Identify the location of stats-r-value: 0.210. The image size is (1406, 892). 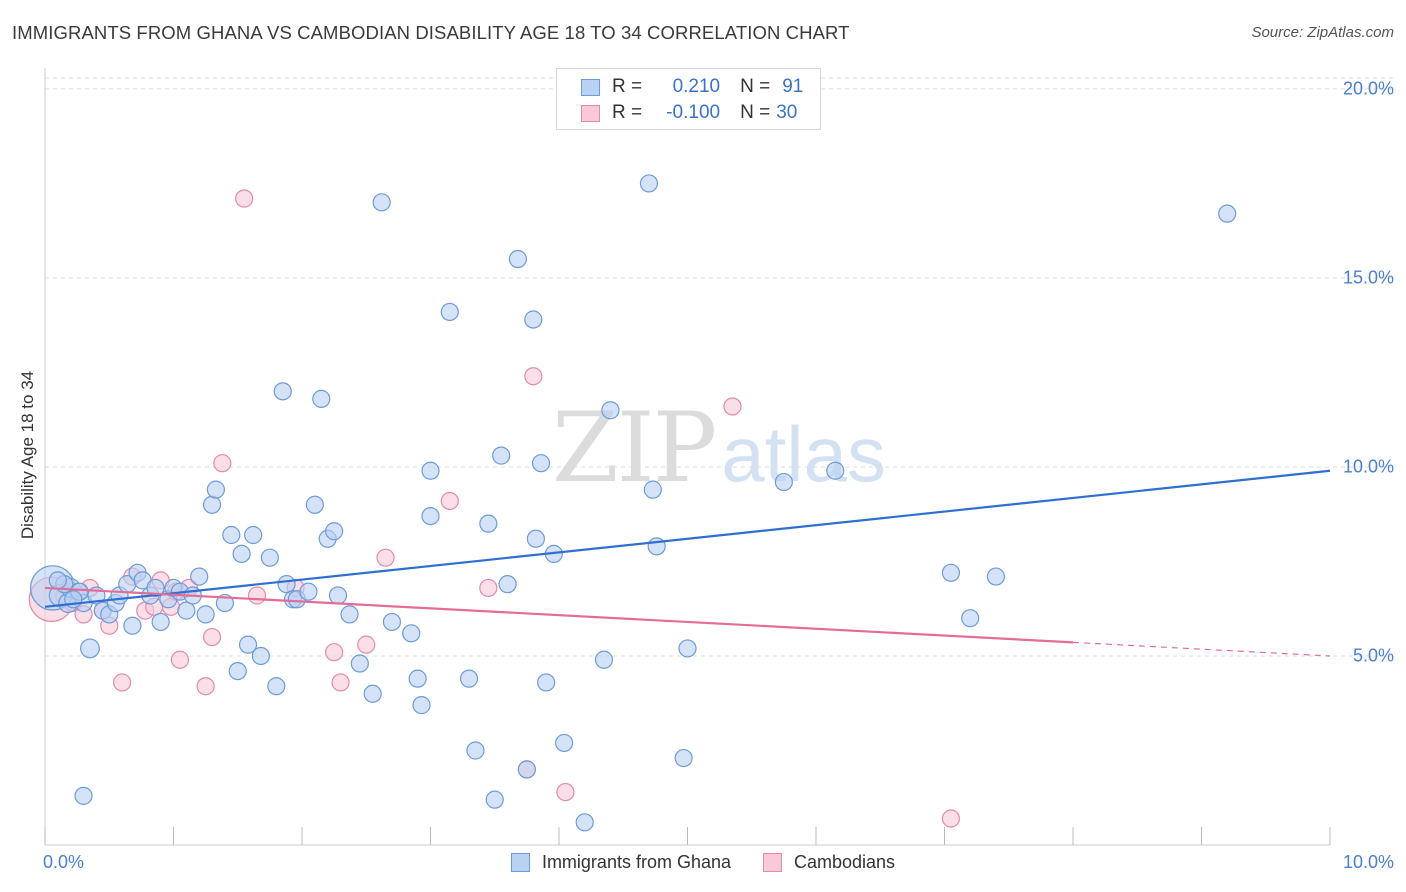
(696, 86).